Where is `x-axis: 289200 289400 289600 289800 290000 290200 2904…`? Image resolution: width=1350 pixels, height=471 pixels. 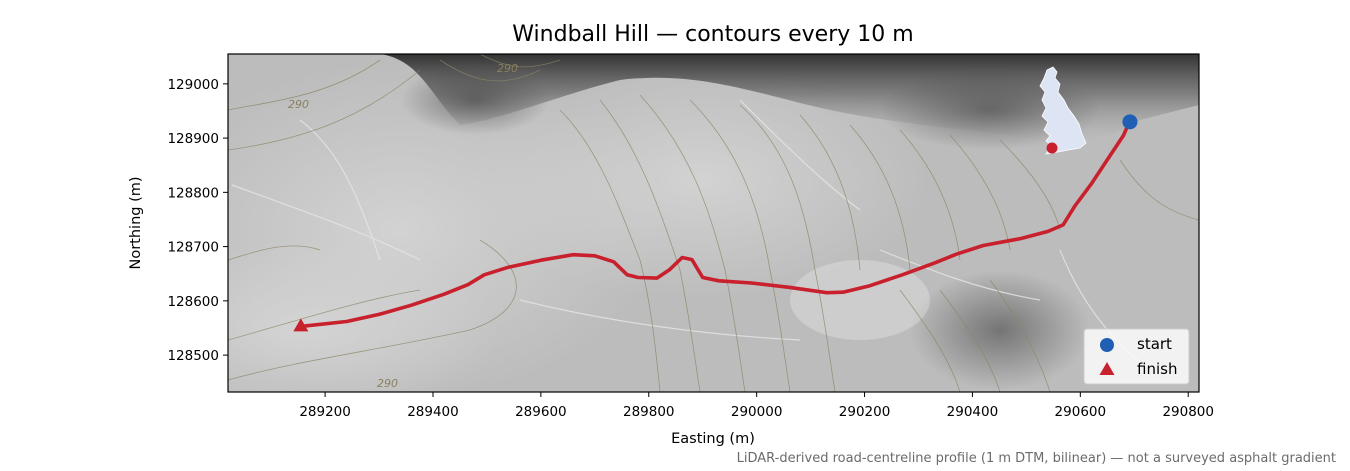
x-axis: 289200 289400 289600 289800 290000 290200 2904… is located at coordinates (756, 406).